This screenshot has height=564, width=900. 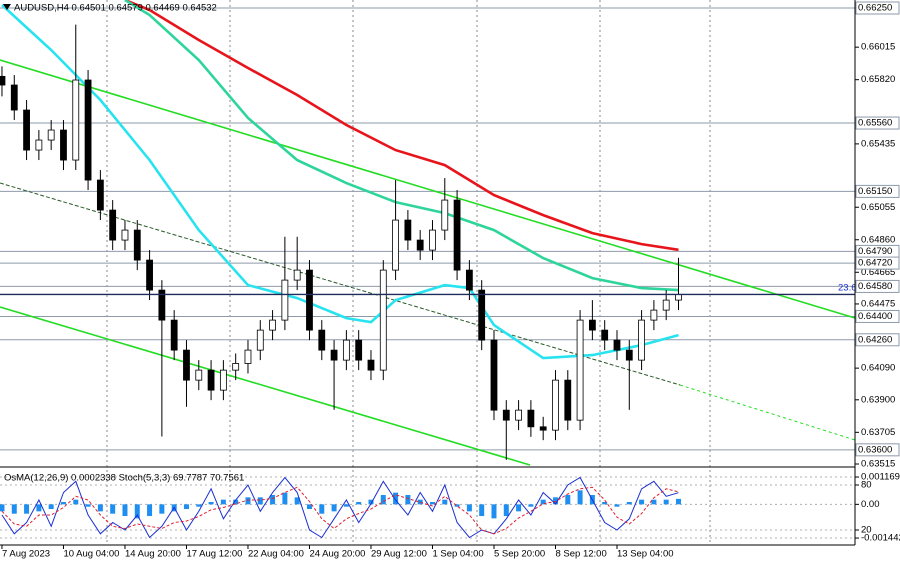 I want to click on y-tick-label: 0.63900, so click(x=878, y=399).